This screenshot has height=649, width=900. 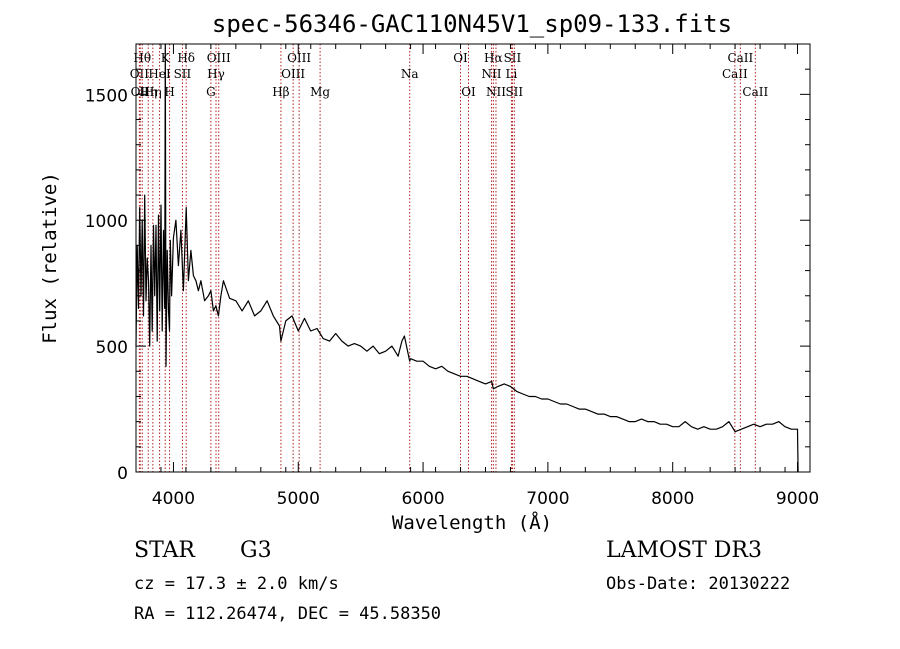 I want to click on y-tick-label: 500, so click(x=112, y=348).